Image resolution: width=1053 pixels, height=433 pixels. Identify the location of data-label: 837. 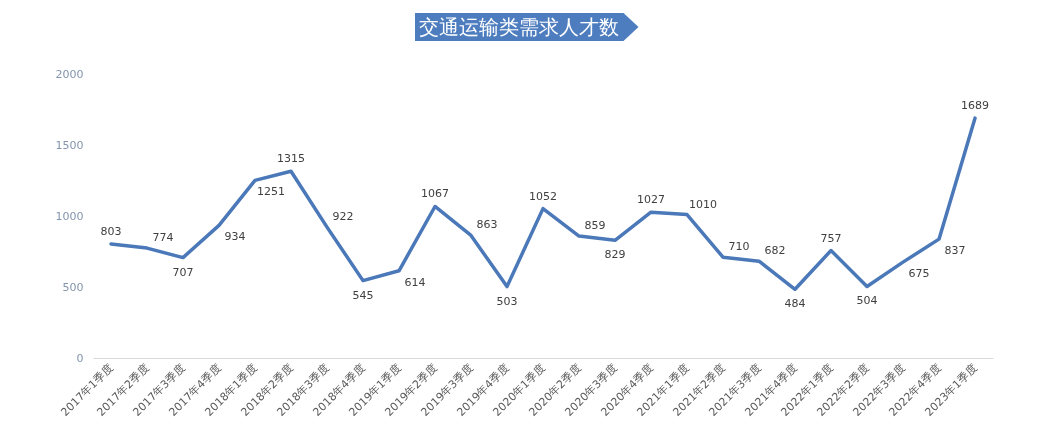
(955, 251).